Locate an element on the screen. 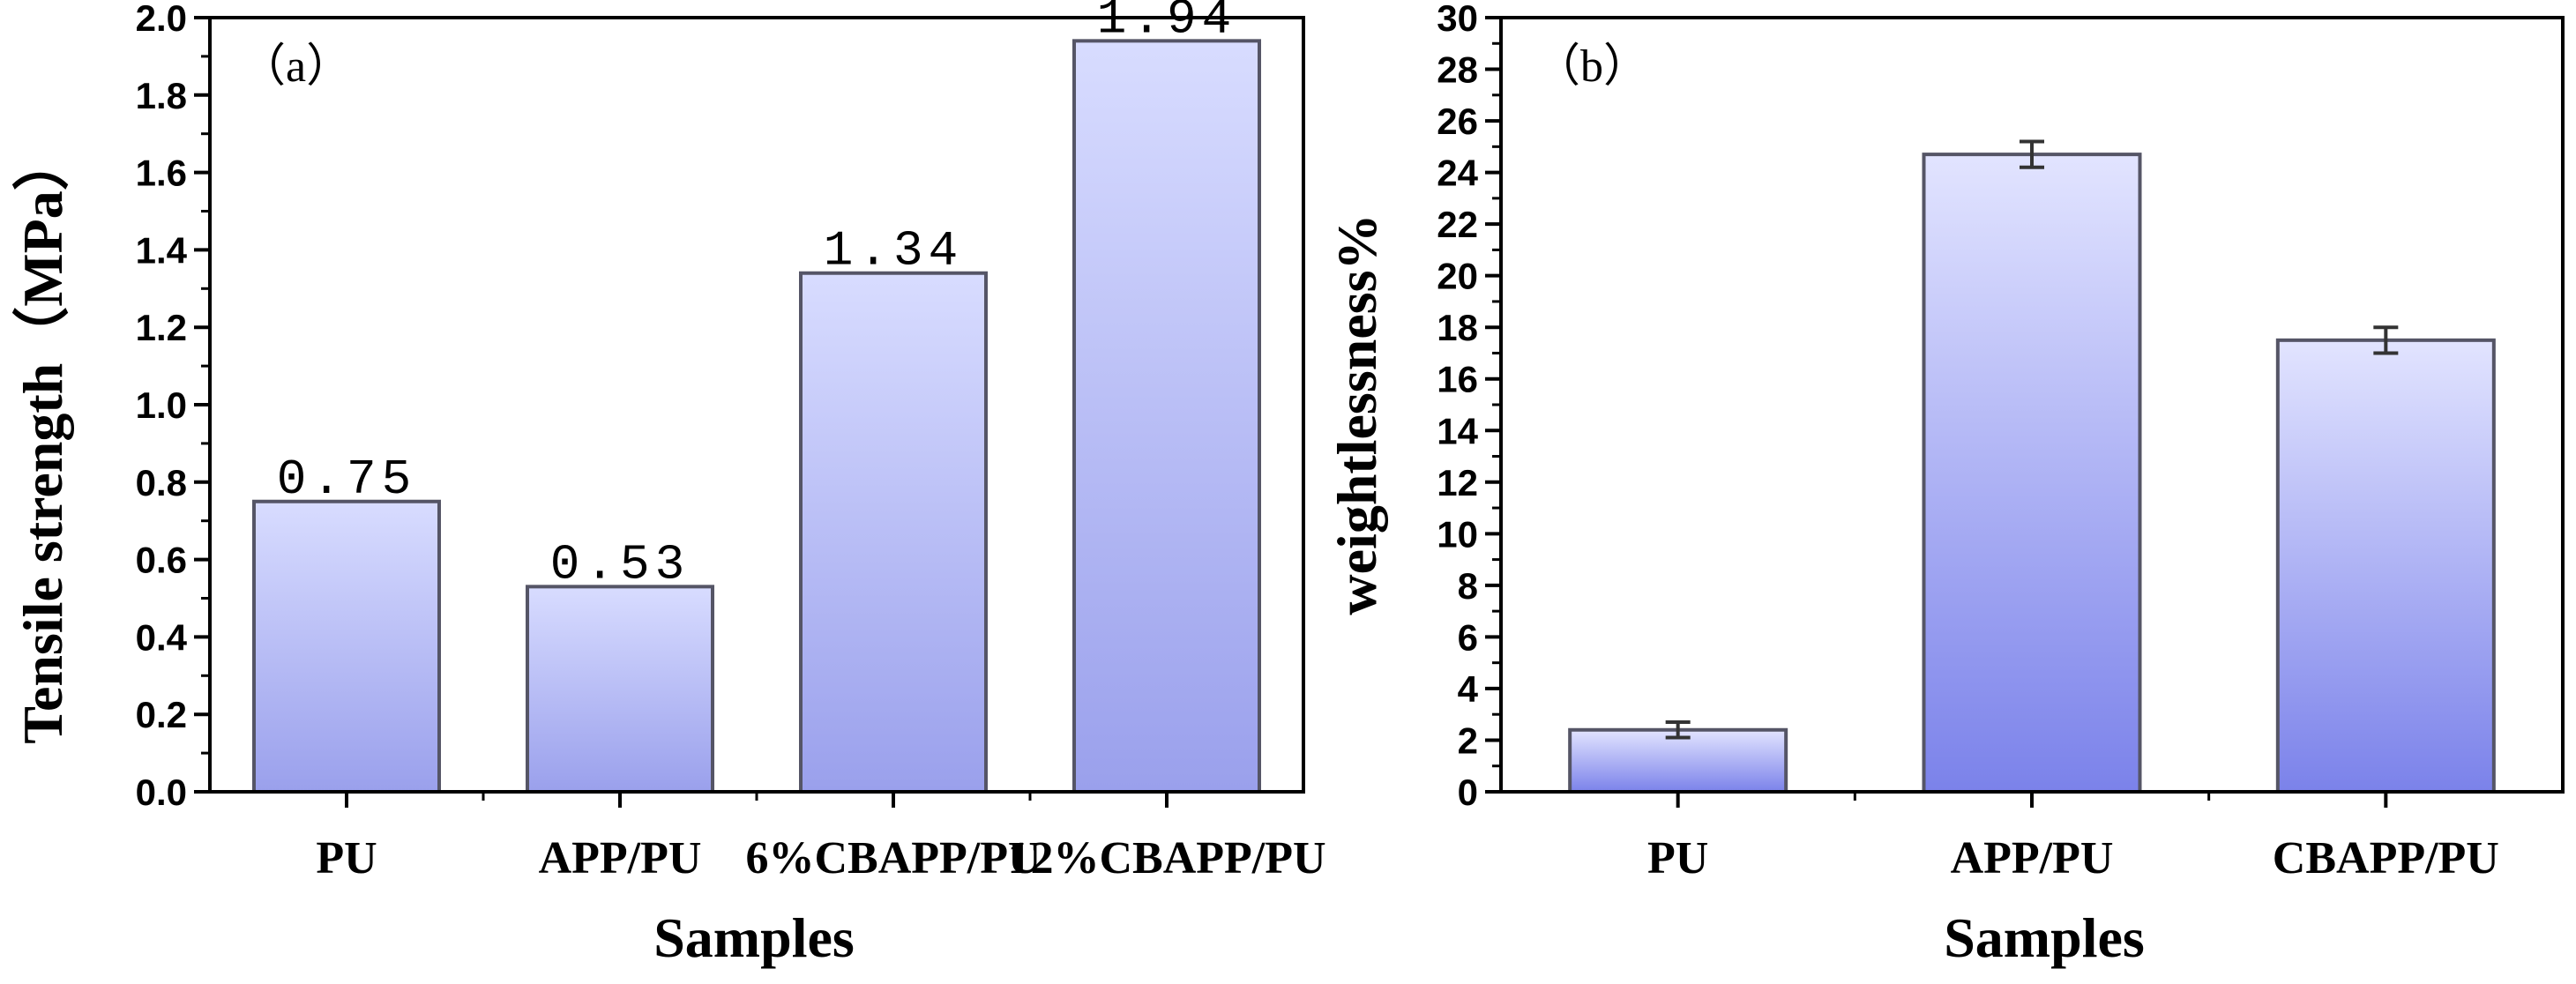 This screenshot has width=2576, height=984. y-tick-label: 30 is located at coordinates (1457, 19).